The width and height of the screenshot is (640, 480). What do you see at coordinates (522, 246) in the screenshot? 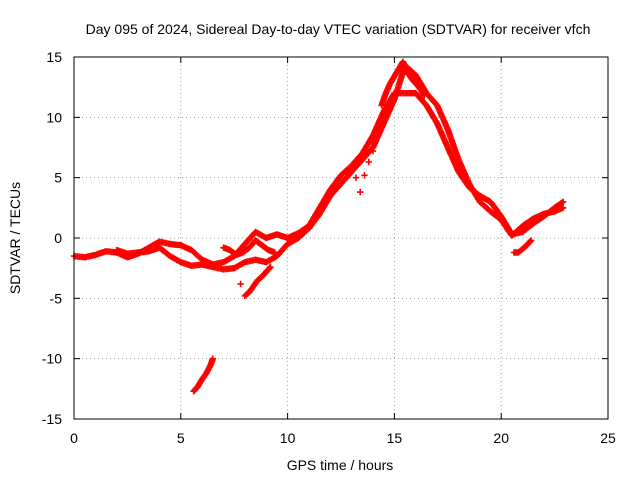
I see `series-arc-f` at bounding box center [522, 246].